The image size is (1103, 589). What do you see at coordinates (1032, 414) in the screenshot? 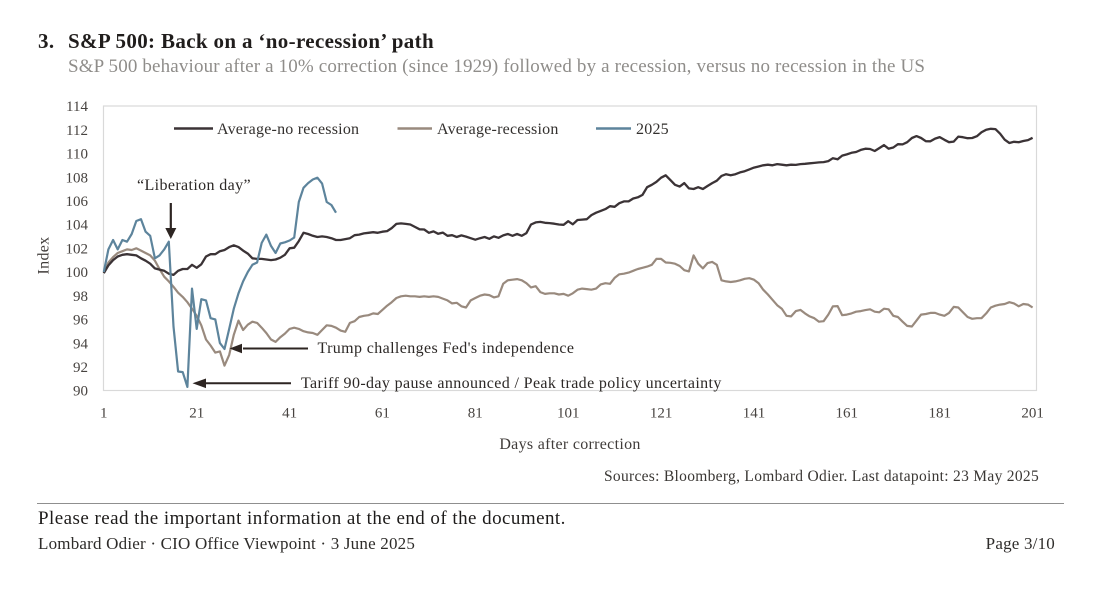
I see `svg-text: 201` at bounding box center [1032, 414].